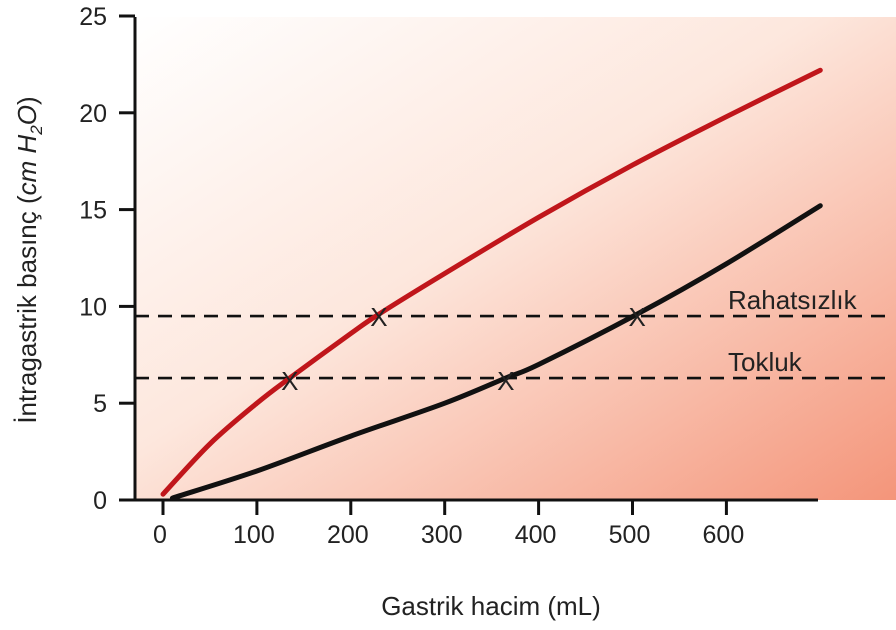 This screenshot has height=630, width=896. Describe the element at coordinates (27, 100) in the screenshot. I see `y-axis-title-close: )` at that location.